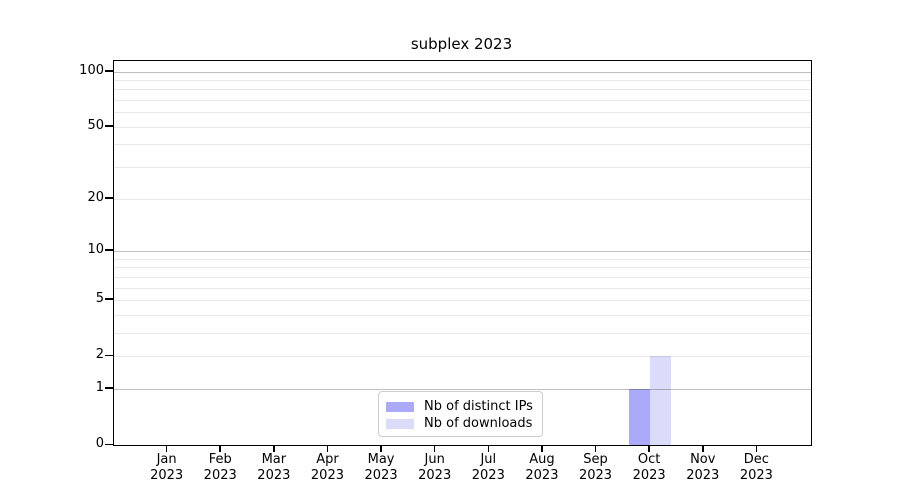 Image resolution: width=900 pixels, height=500 pixels. What do you see at coordinates (703, 459) in the screenshot?
I see `x-tick-month: Nov` at bounding box center [703, 459].